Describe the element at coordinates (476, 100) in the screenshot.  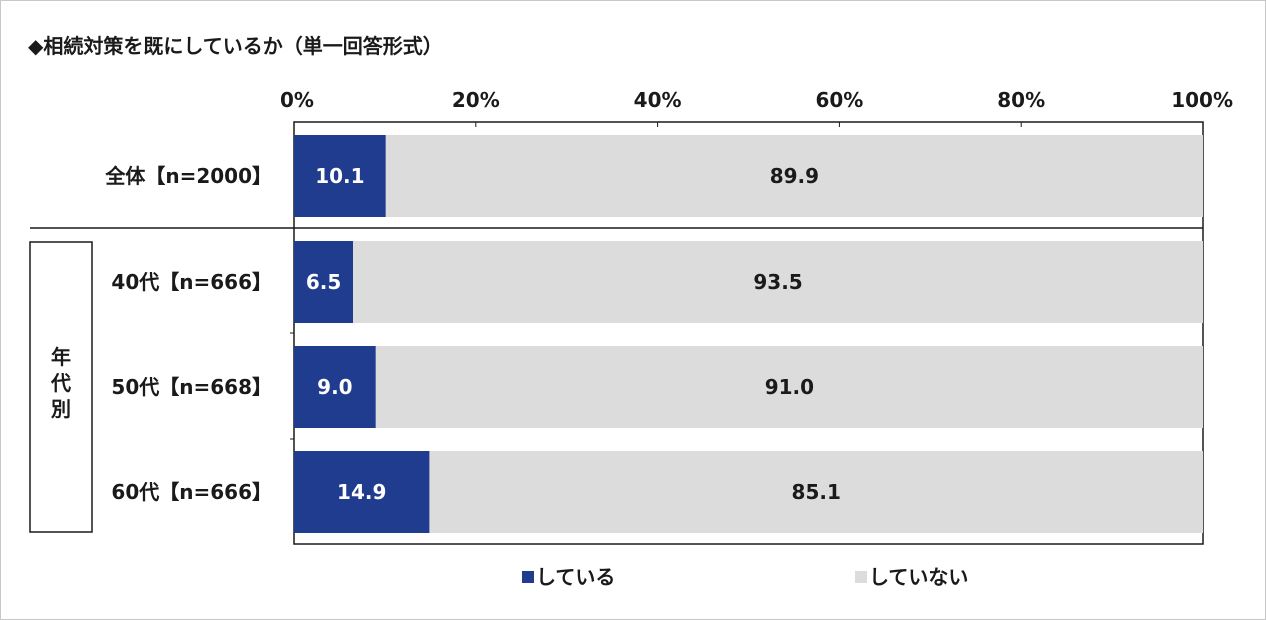
I see `x-tick-label: 20%` at that location.